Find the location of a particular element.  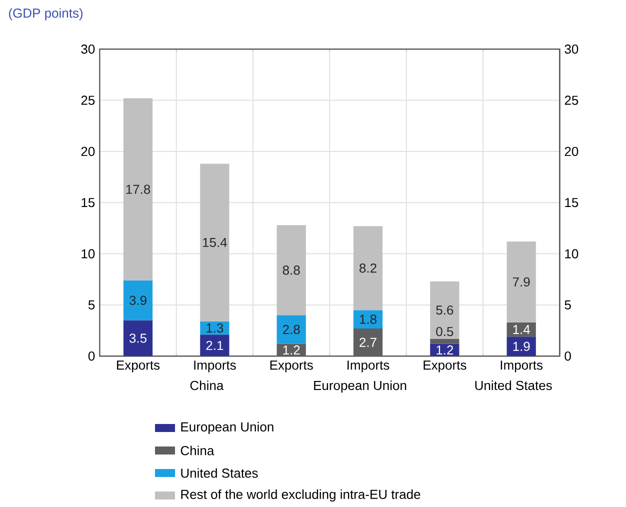

data-label: 3.5 is located at coordinates (137, 338).